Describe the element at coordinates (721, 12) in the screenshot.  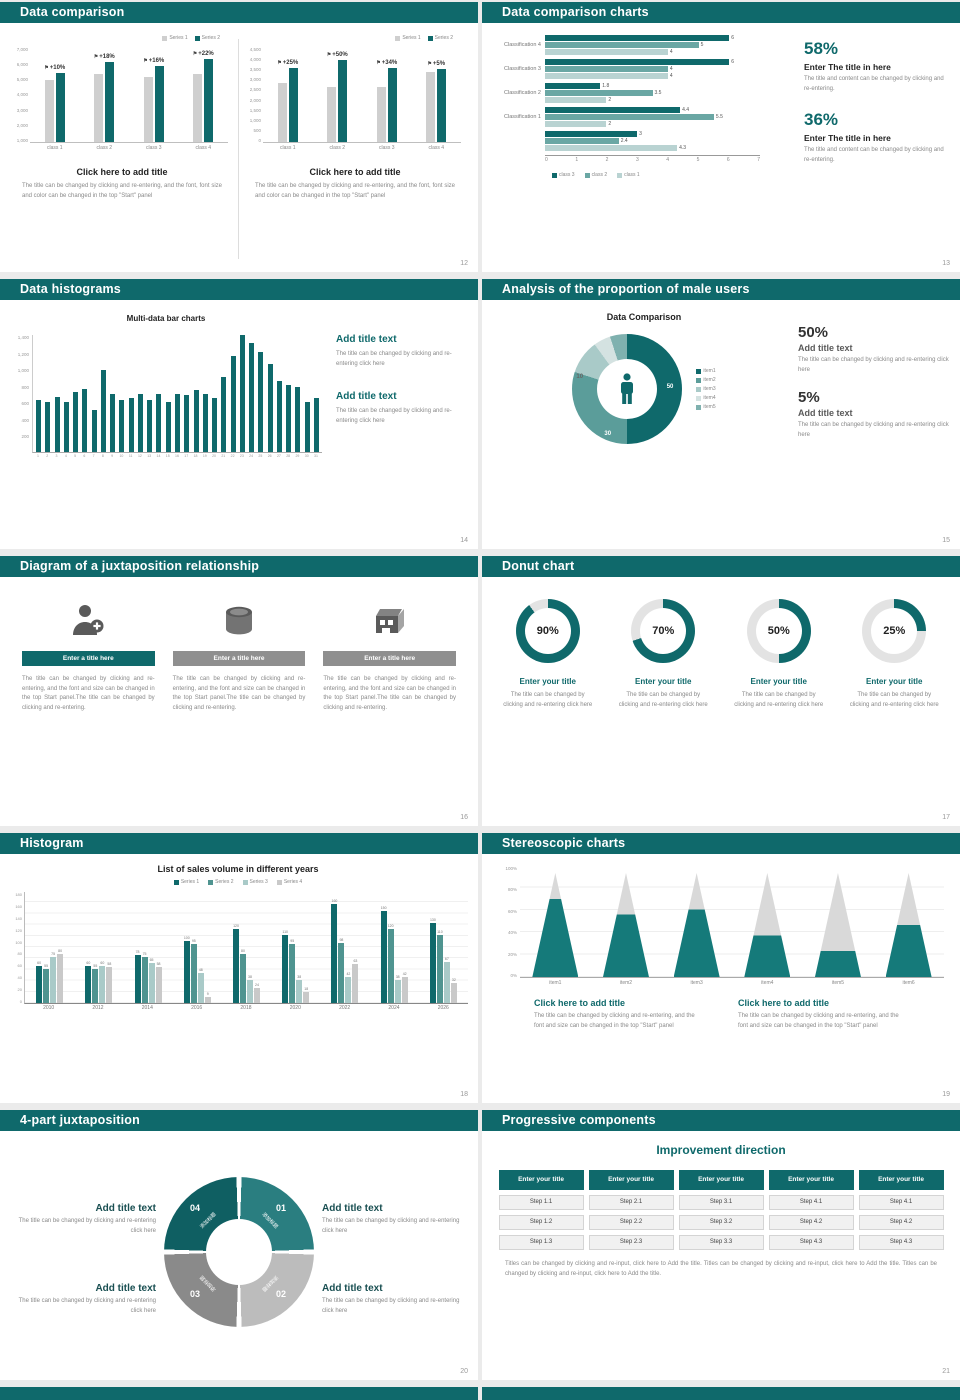
I see `slide-header: Data comparison charts` at that location.